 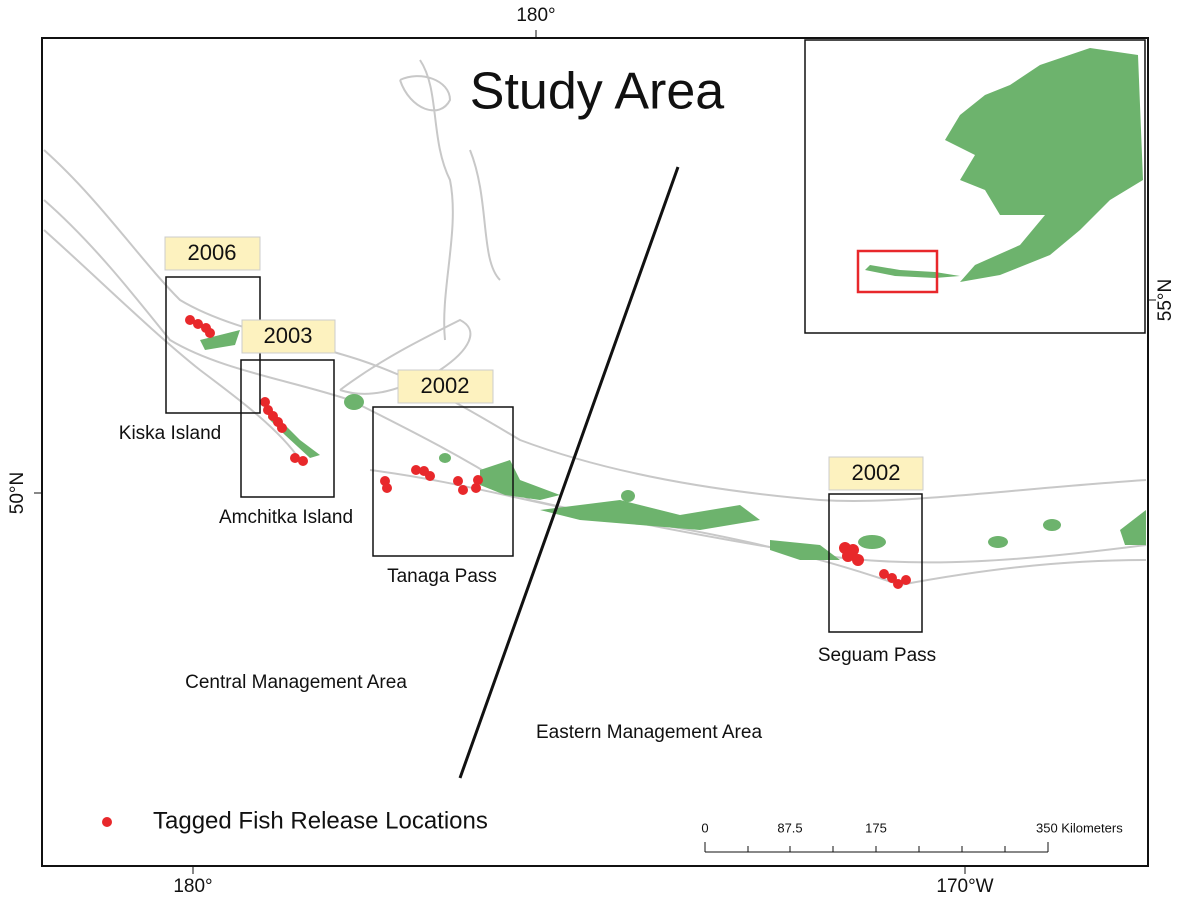 What do you see at coordinates (296, 682) in the screenshot?
I see `management-area-label: Central Management Area` at bounding box center [296, 682].